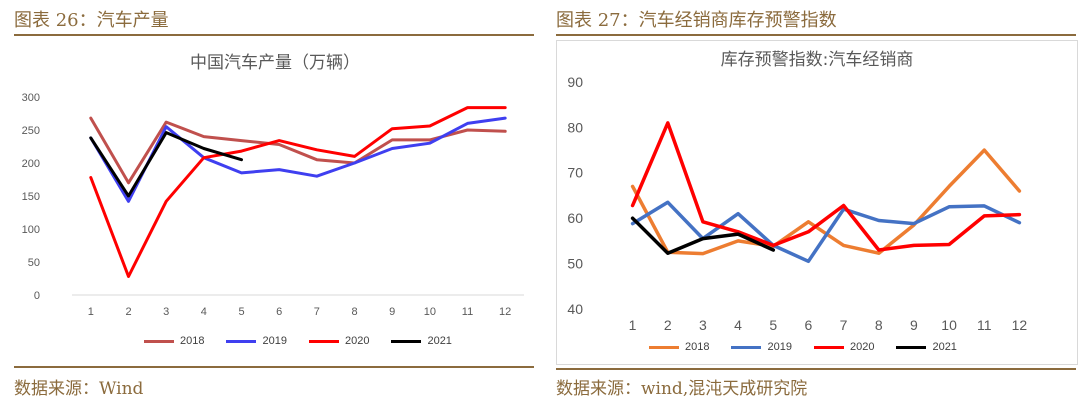  What do you see at coordinates (826, 186) in the screenshot?
I see `series-line-2020` at bounding box center [826, 186].